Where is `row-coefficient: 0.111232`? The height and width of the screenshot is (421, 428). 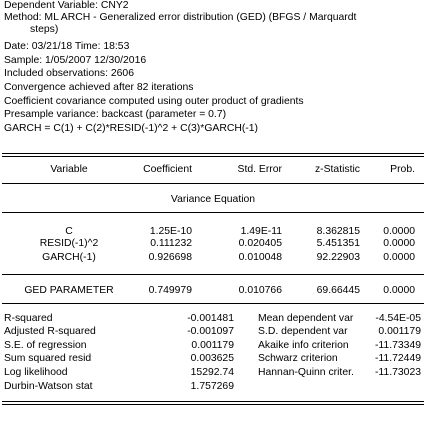 row-coefficient: 0.111232 is located at coordinates (171, 243).